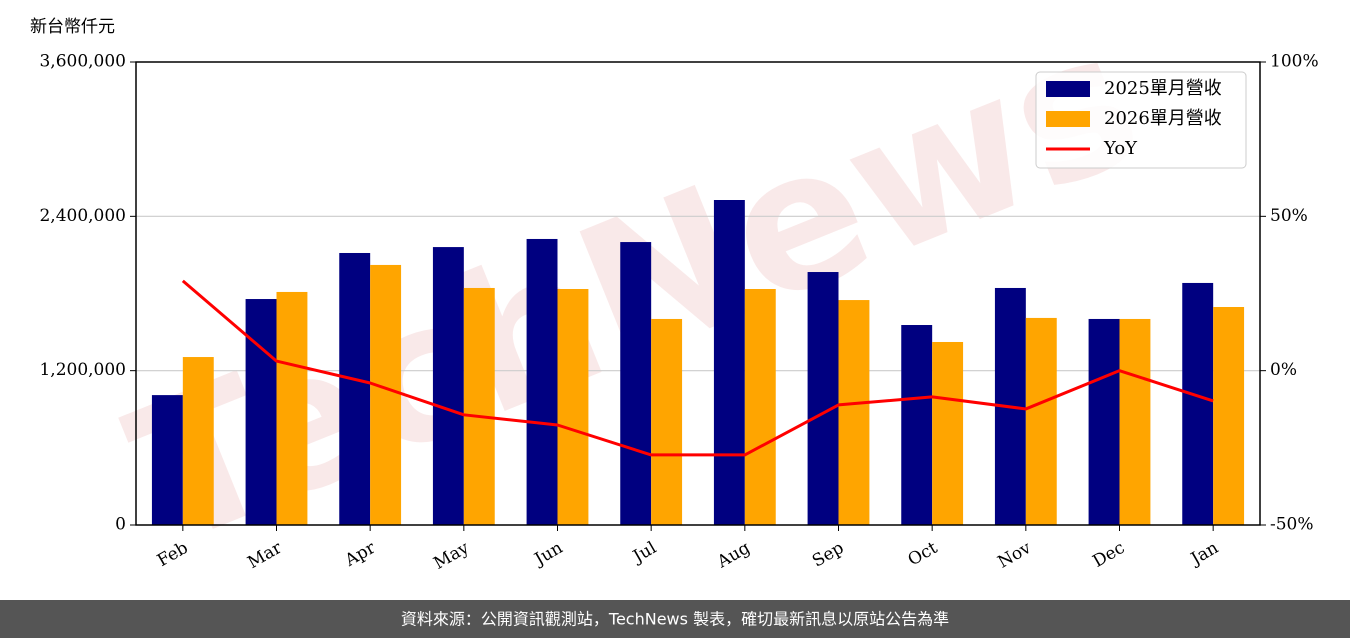 The height and width of the screenshot is (642, 1350). I want to click on y2-tick-label: 100%, so click(1294, 62).